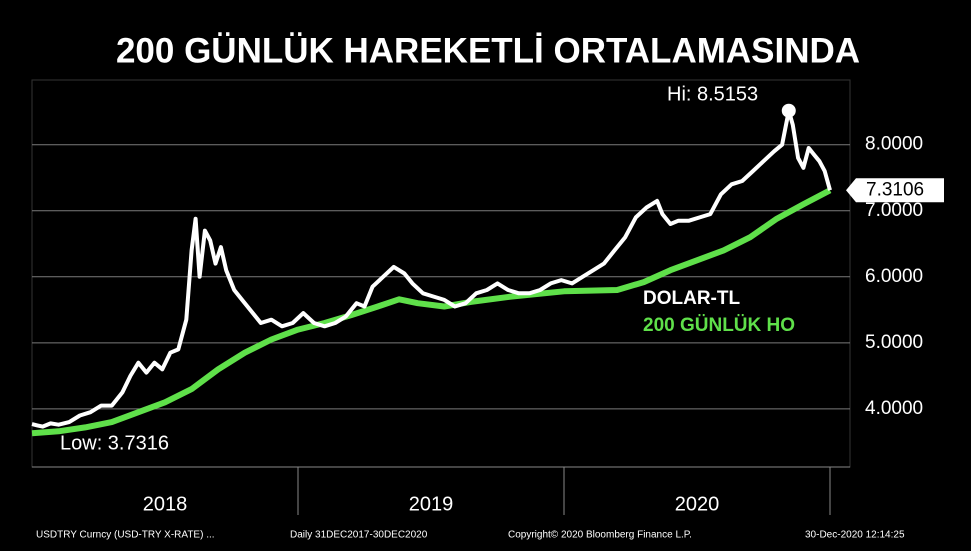  What do you see at coordinates (600, 535) in the screenshot?
I see `footer-copyright: Copyright© 2020 Bloomberg Finance L.P.` at bounding box center [600, 535].